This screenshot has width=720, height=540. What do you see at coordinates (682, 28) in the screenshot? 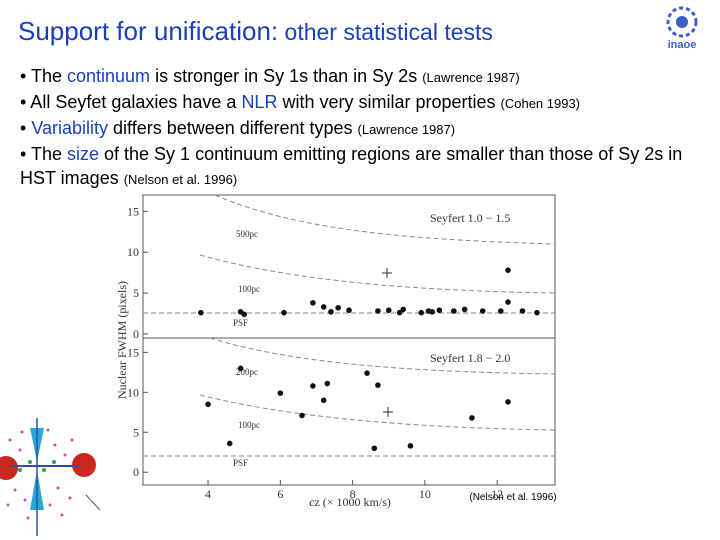
I see `logo: inaoe` at bounding box center [682, 28].